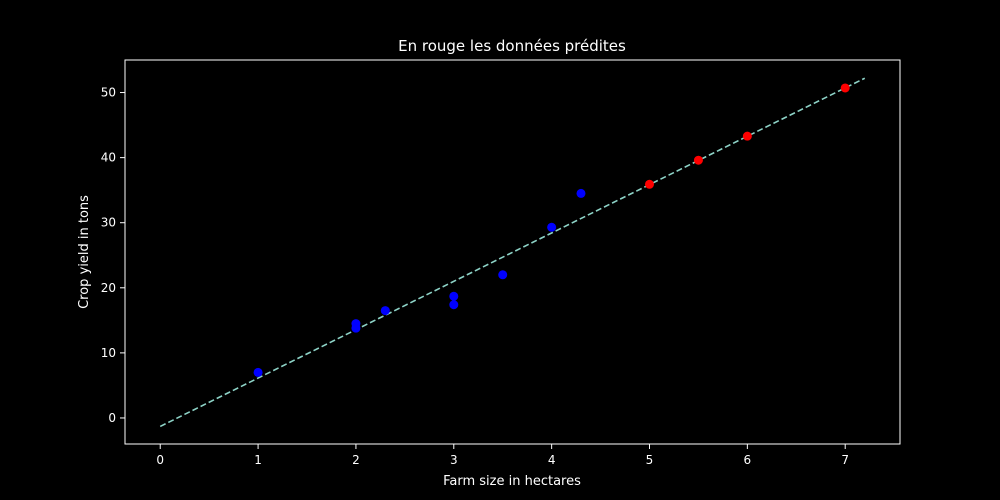  I want to click on y-tick-label: 0, so click(112, 418).